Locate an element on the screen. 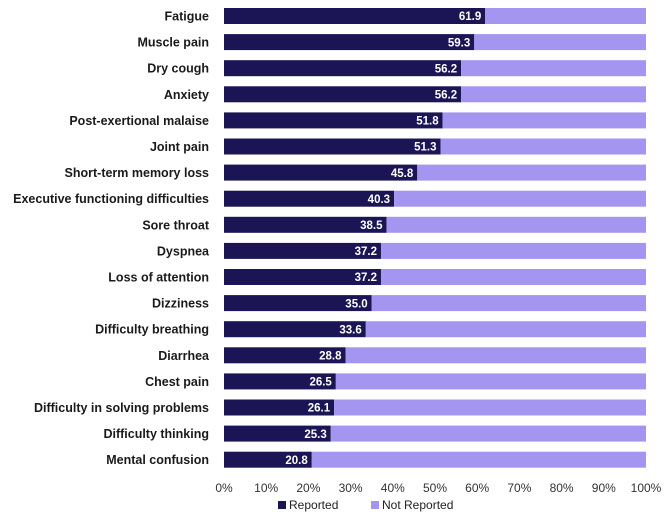  bar-not-reported-post-exertional-malaise is located at coordinates (544, 120).